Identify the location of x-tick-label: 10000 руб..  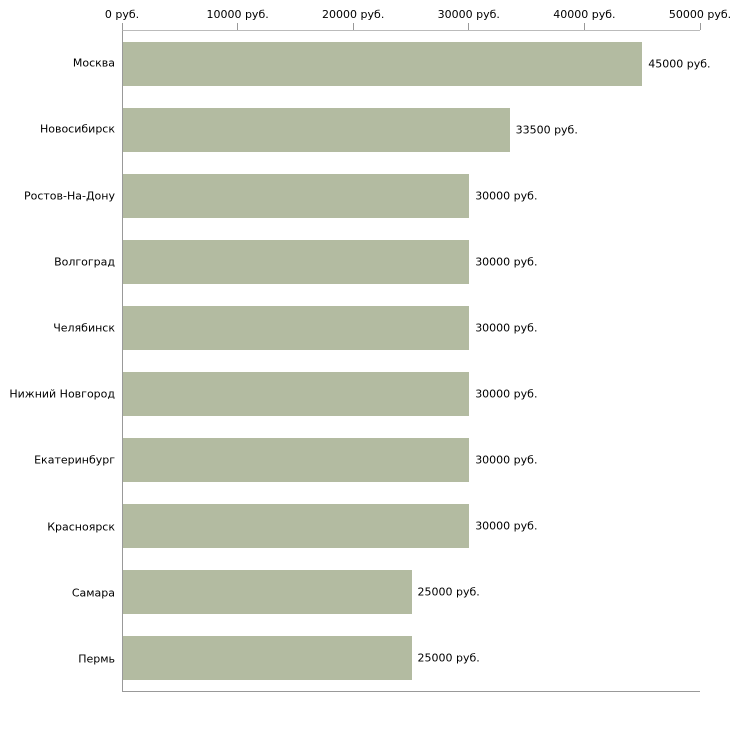
(237, 14).